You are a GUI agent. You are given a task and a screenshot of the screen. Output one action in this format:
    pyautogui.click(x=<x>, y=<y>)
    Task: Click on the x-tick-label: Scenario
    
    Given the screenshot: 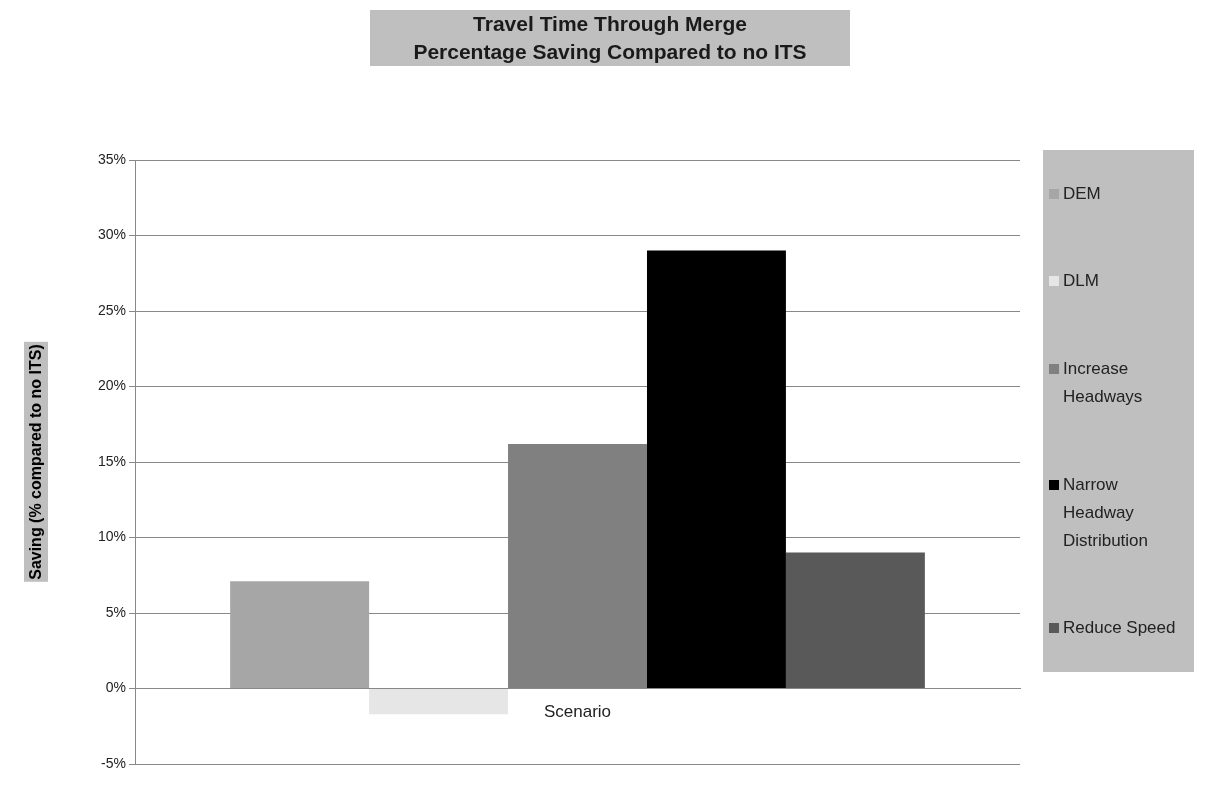 What is the action you would take?
    pyautogui.click(x=577, y=712)
    